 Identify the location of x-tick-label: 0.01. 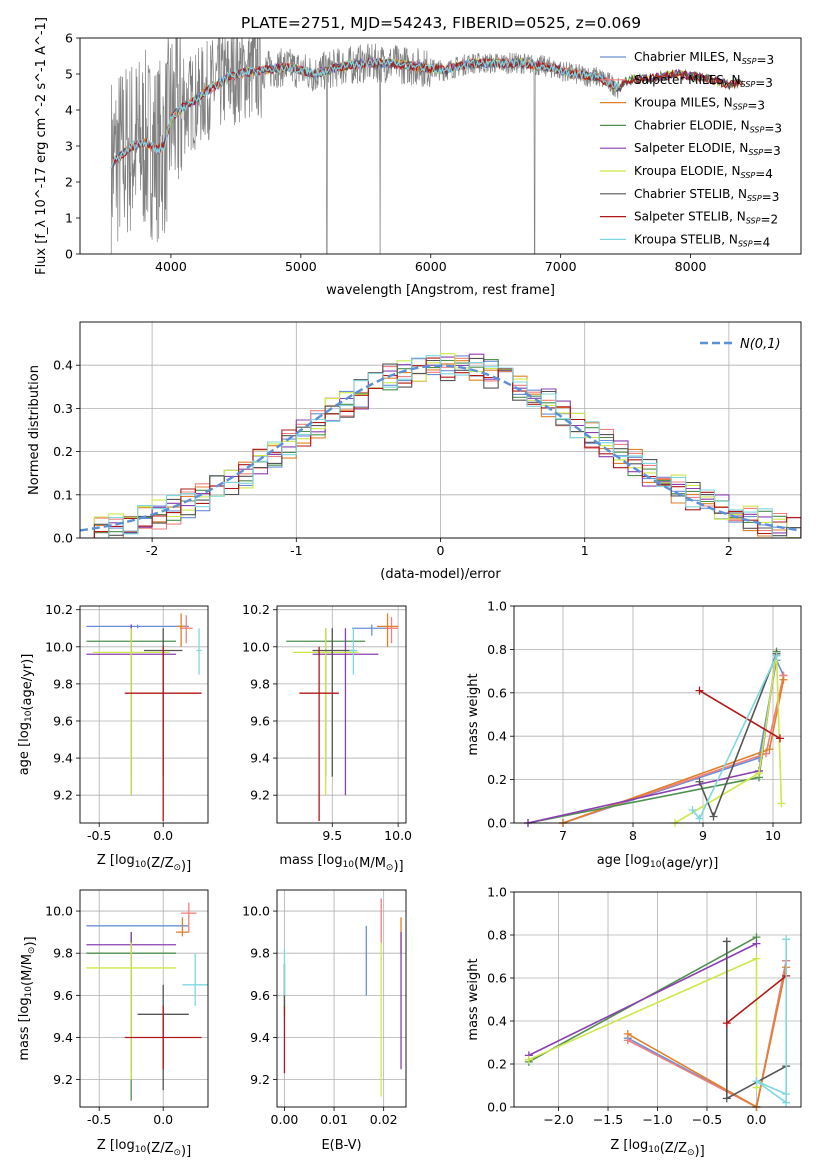
(334, 1119).